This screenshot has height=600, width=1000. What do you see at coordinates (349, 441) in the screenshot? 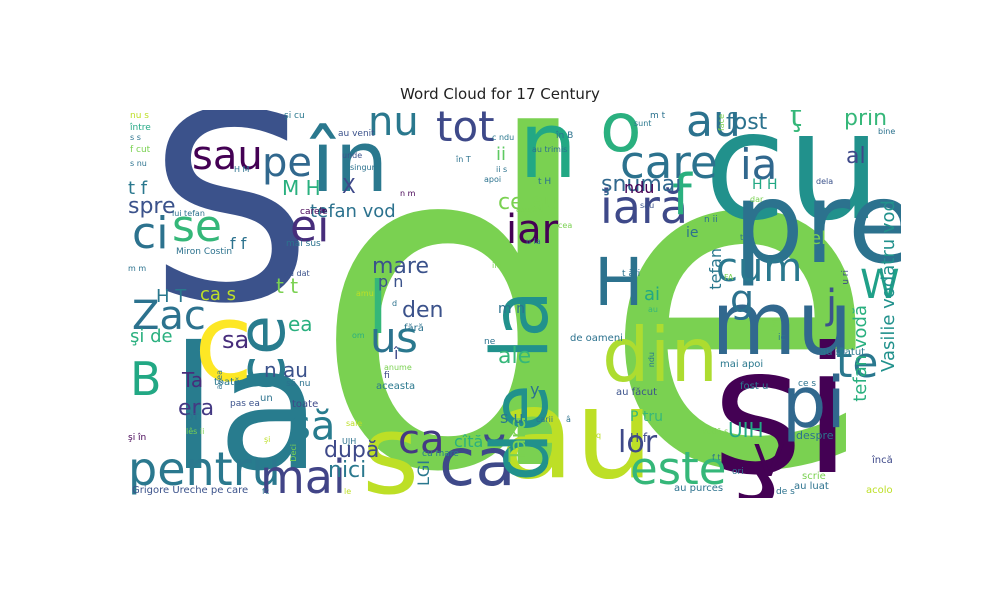
I see `cloud-word: UJH` at bounding box center [349, 441].